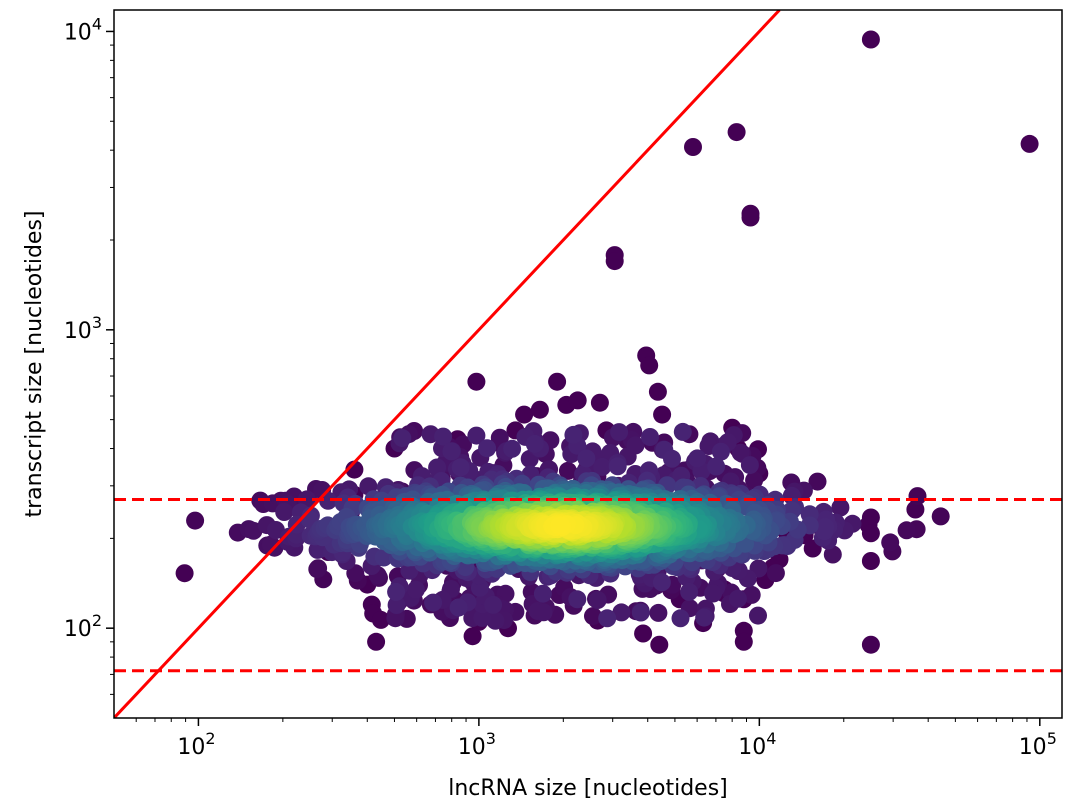 The height and width of the screenshot is (802, 1069). I want to click on tick-label: 10⁵, so click(1038, 744).